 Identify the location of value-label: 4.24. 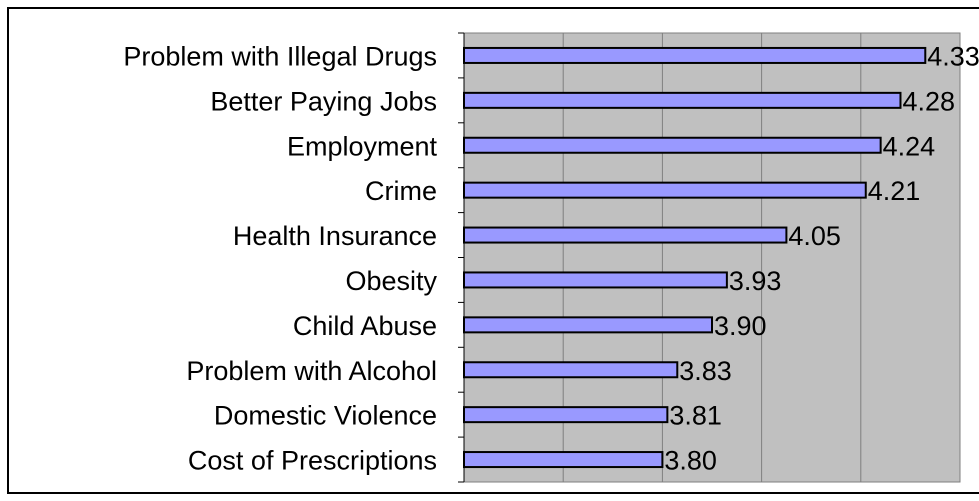
(909, 146).